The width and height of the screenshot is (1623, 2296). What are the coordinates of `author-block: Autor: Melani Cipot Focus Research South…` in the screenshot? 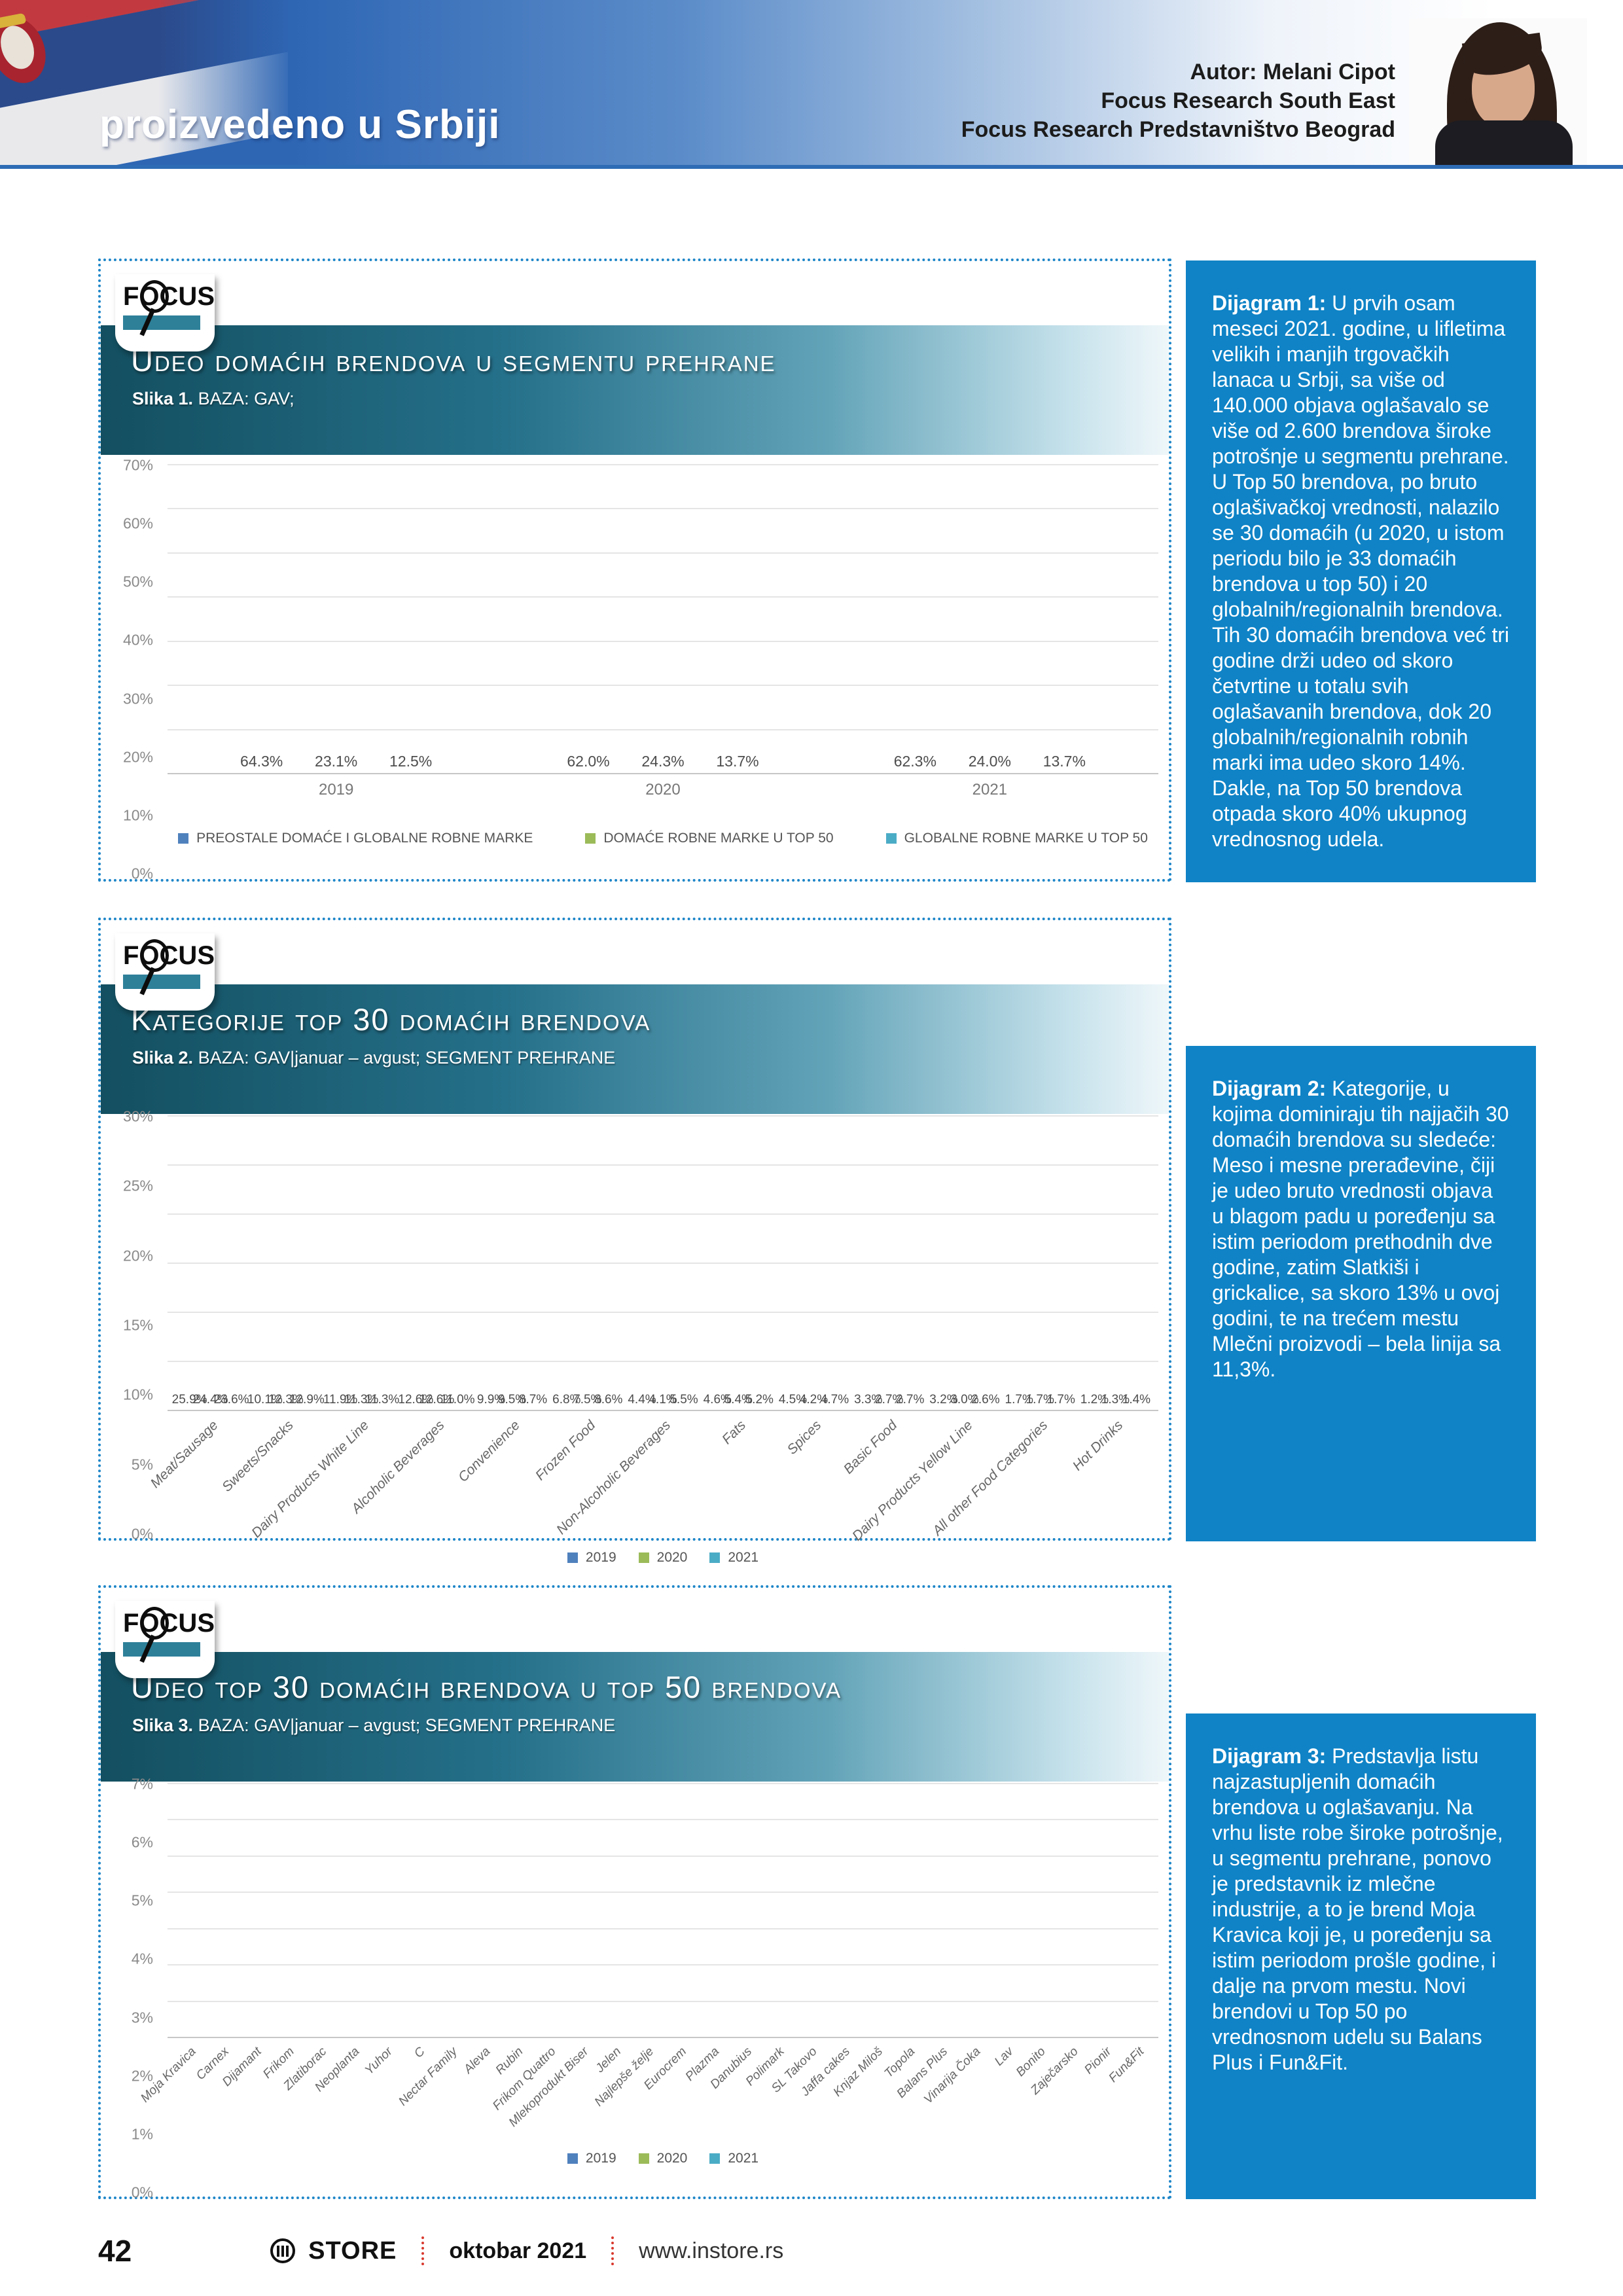 It's located at (1178, 101).